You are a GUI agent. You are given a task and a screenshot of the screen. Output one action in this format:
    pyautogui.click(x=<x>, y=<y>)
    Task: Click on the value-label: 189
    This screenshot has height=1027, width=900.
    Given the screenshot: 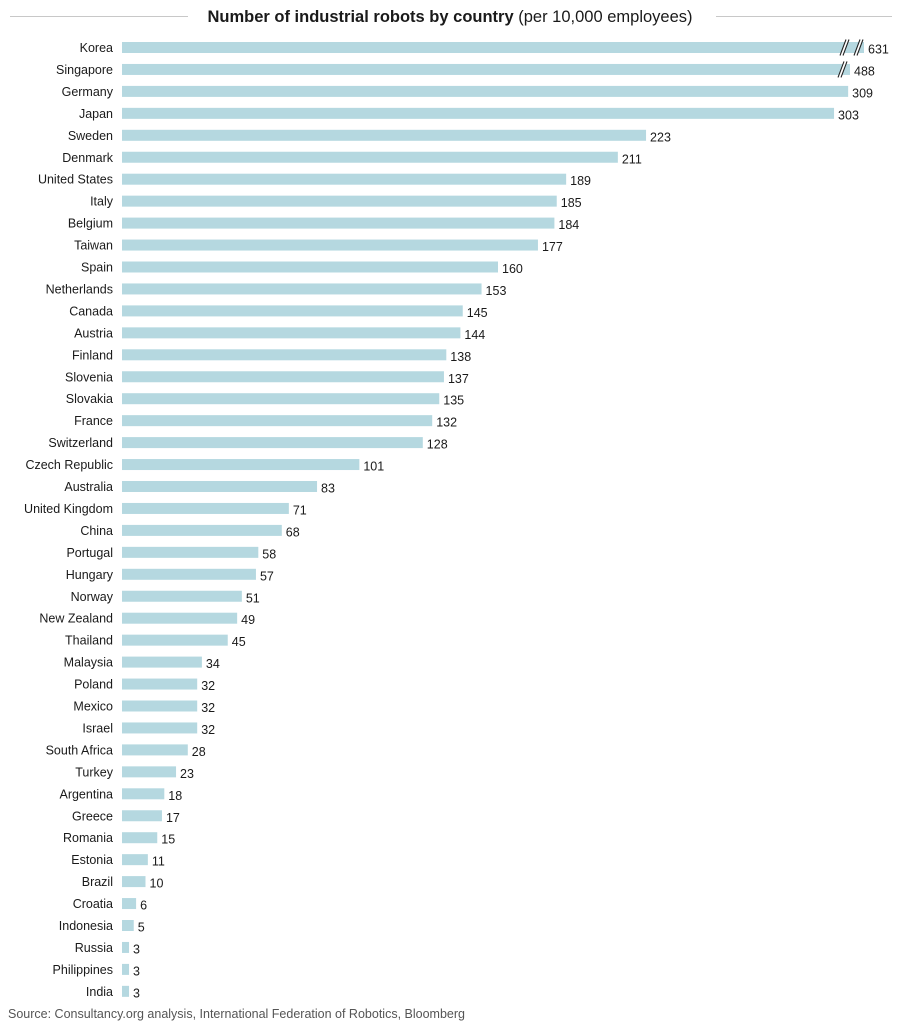 What is the action you would take?
    pyautogui.click(x=580, y=181)
    